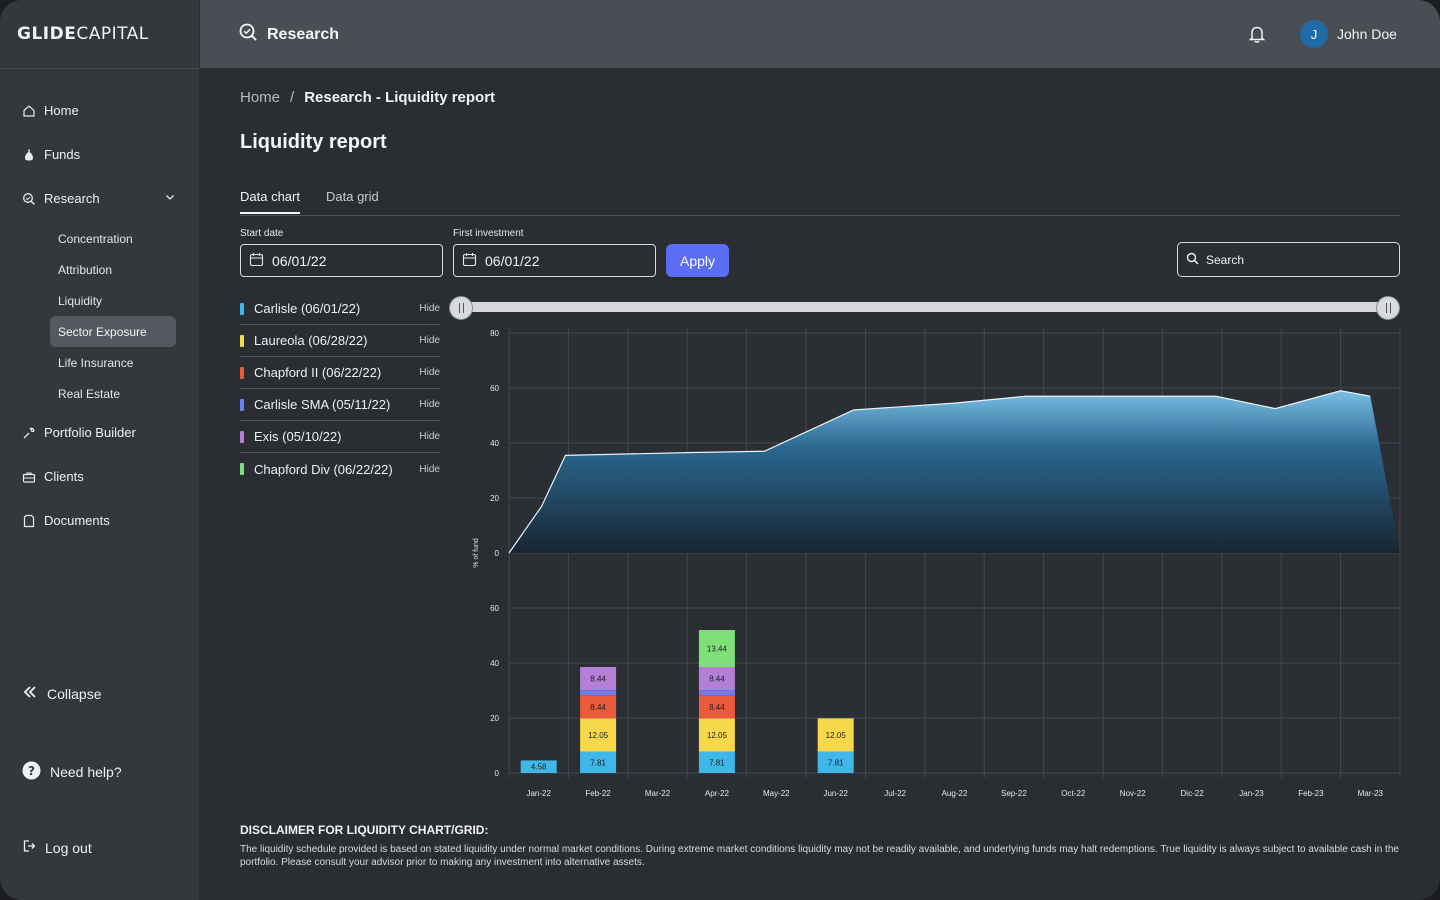  Describe the element at coordinates (29, 155) in the screenshot. I see `money-bag-icon` at that location.